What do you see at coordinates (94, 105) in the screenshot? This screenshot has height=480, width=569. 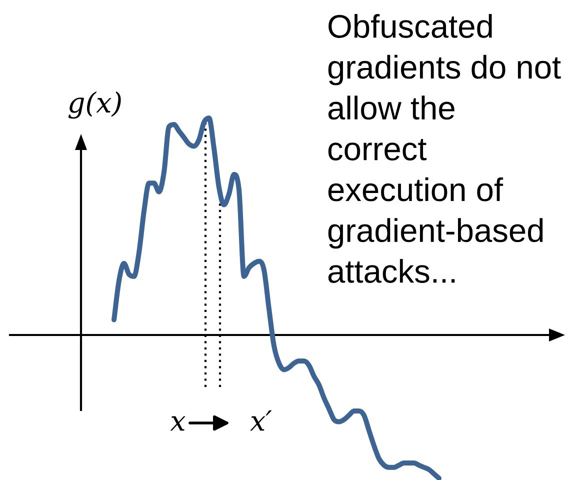 I see `y-axis-title: g(x)` at bounding box center [94, 105].